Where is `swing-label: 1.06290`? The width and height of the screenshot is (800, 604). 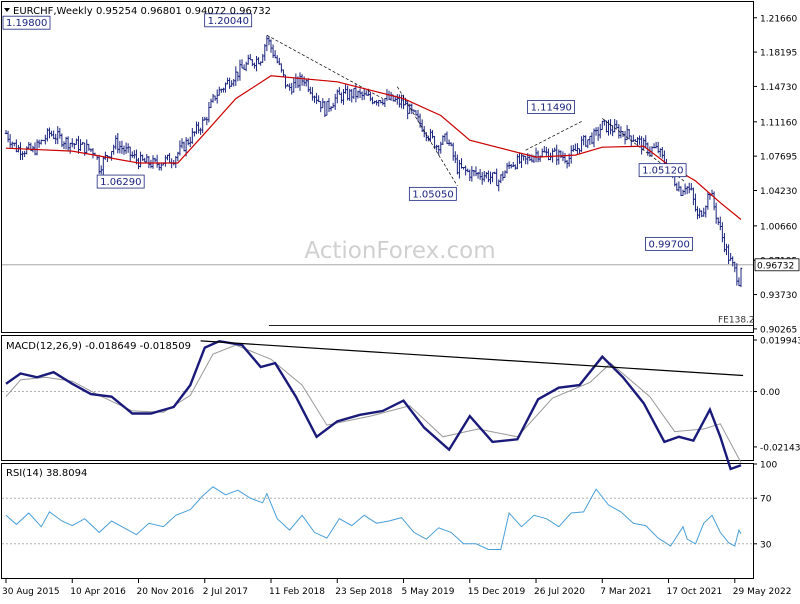
swing-label: 1.06290 is located at coordinates (120, 182).